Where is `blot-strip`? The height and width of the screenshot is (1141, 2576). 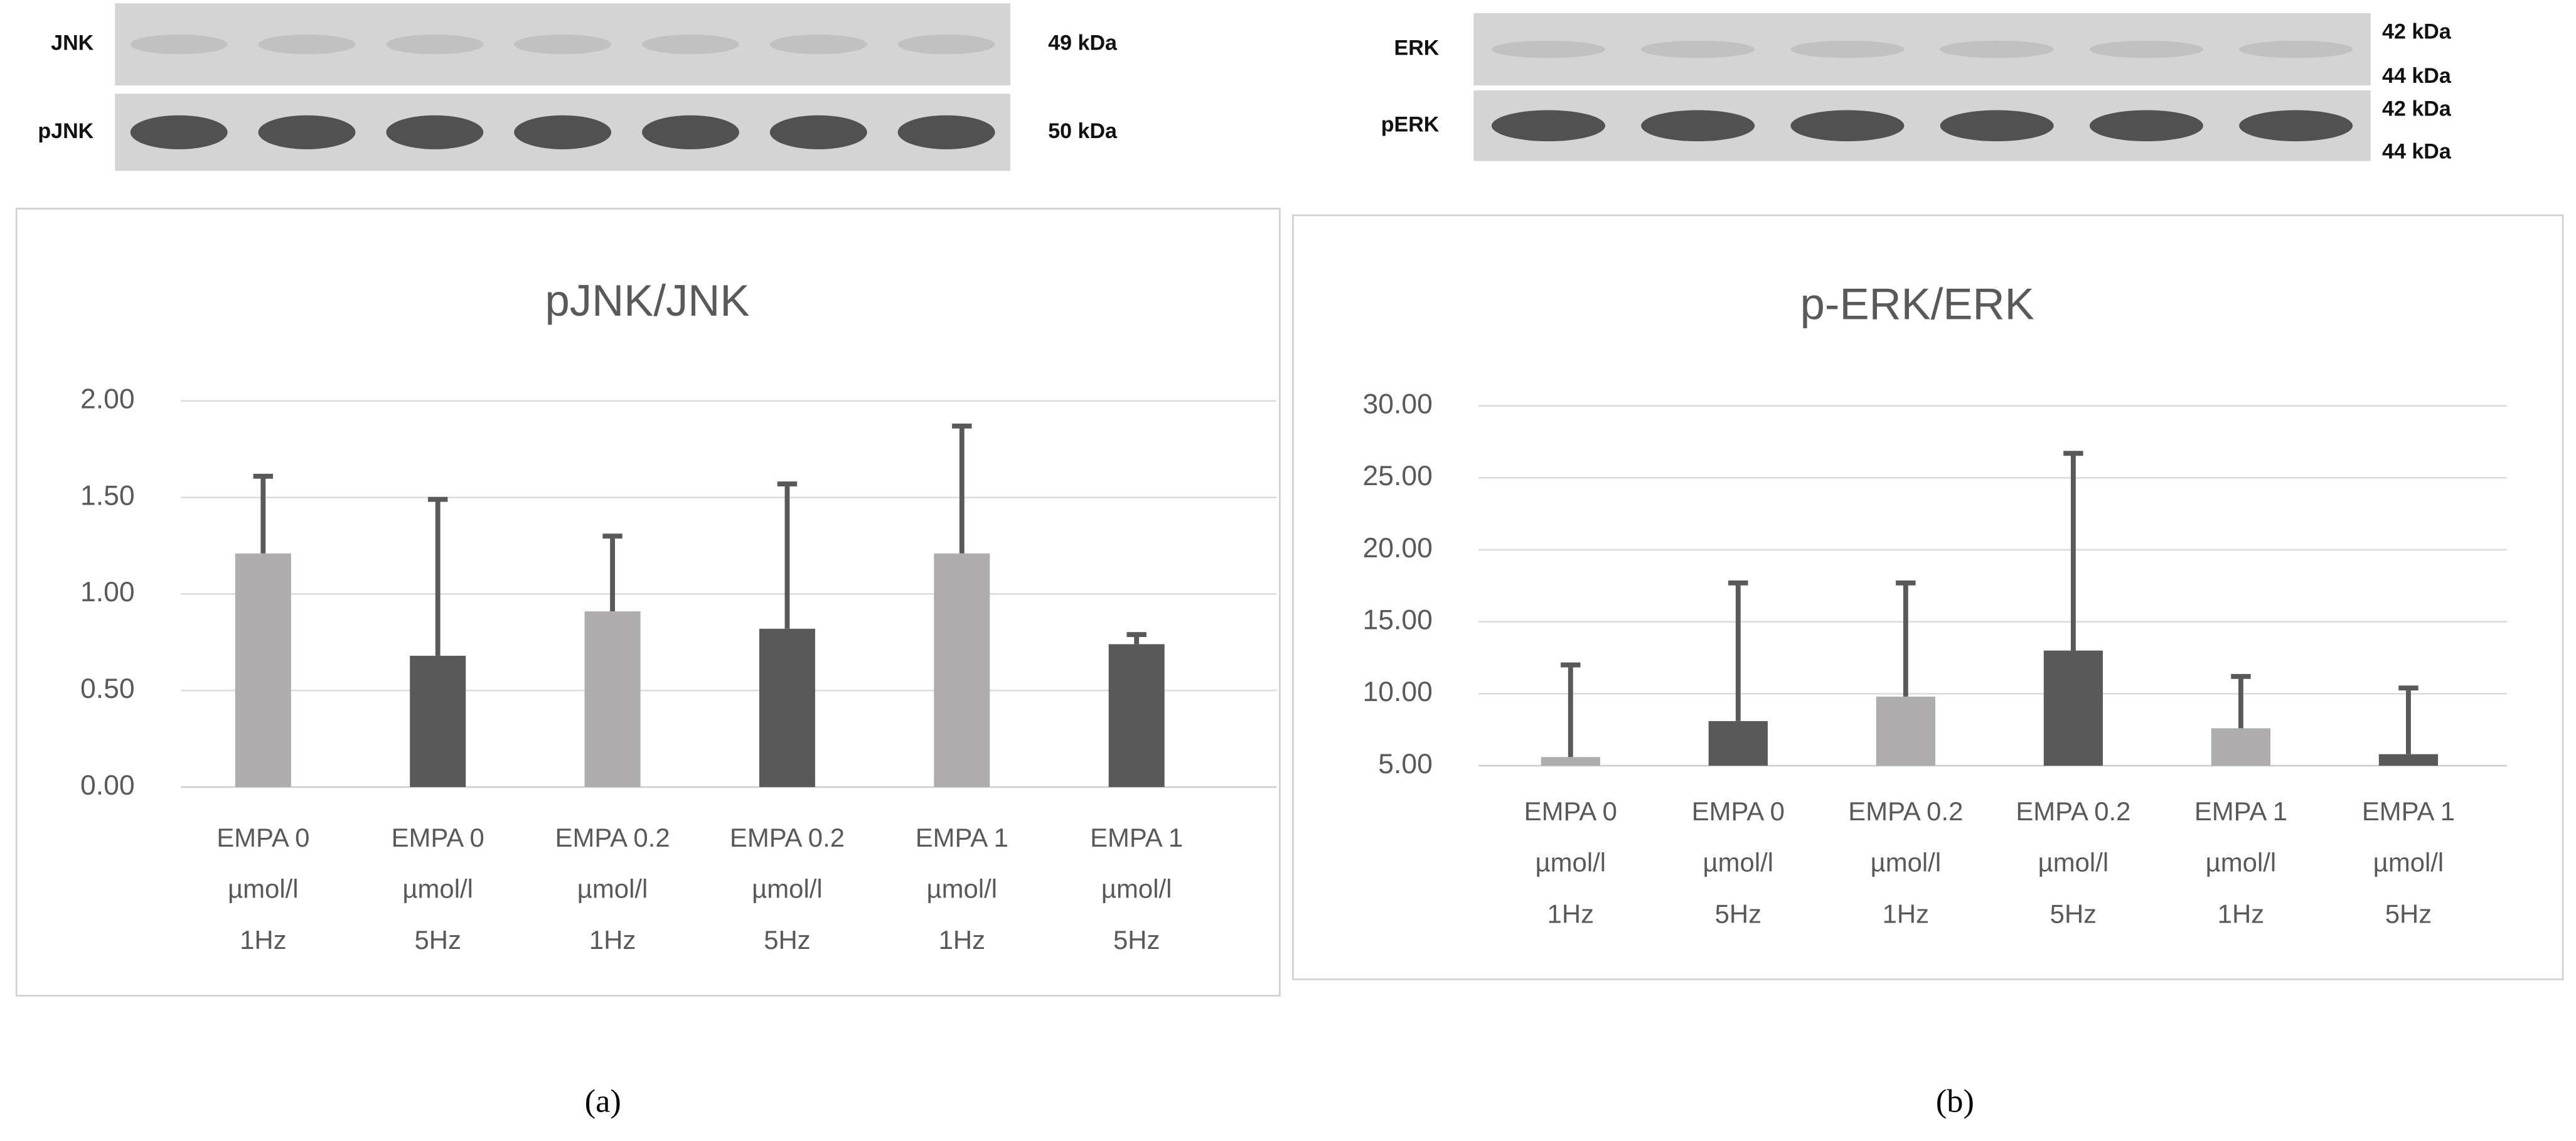
blot-strip is located at coordinates (1922, 126).